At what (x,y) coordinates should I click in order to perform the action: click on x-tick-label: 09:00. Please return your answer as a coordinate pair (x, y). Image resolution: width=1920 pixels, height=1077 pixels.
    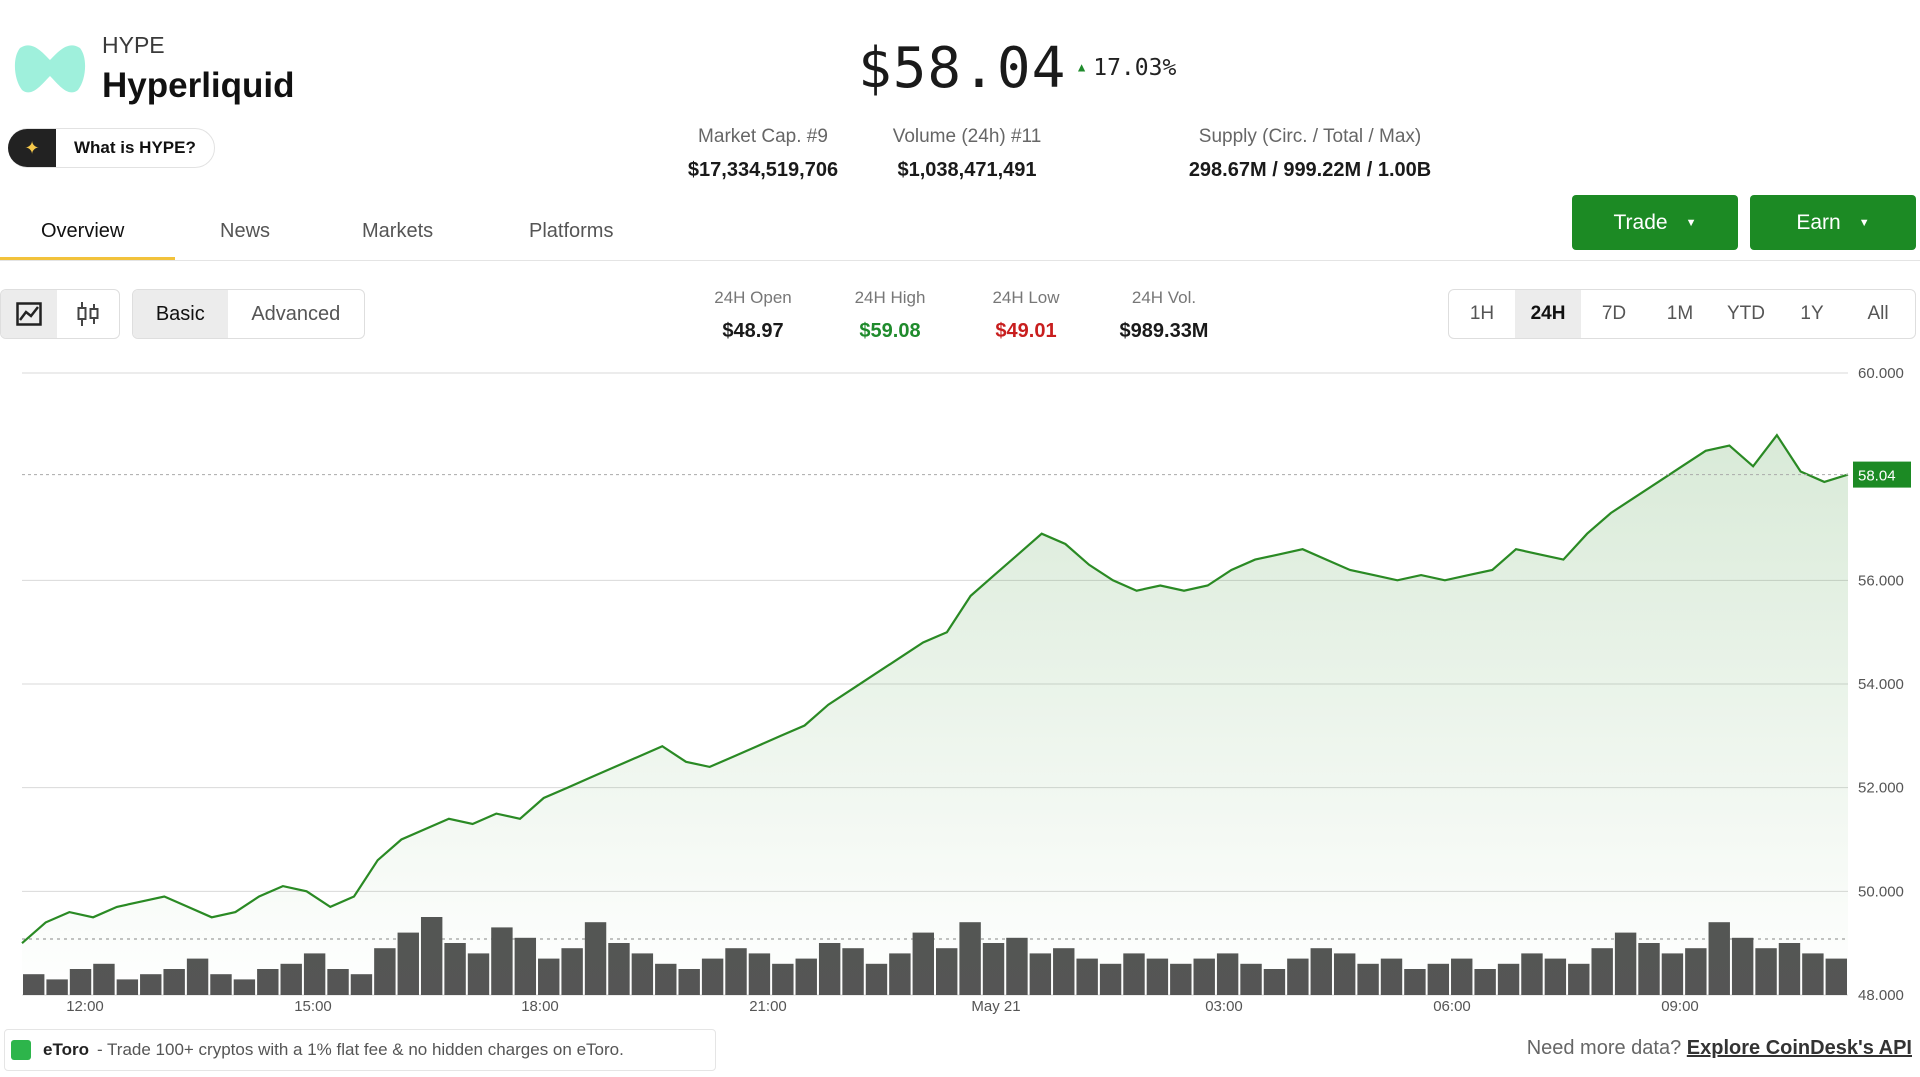
    Looking at the image, I should click on (1680, 1006).